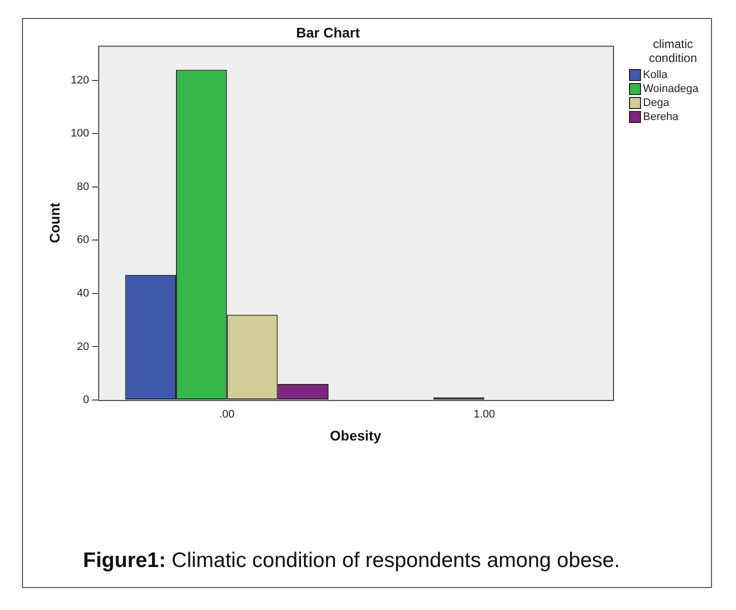  I want to click on y-axis-title: Count, so click(54, 223).